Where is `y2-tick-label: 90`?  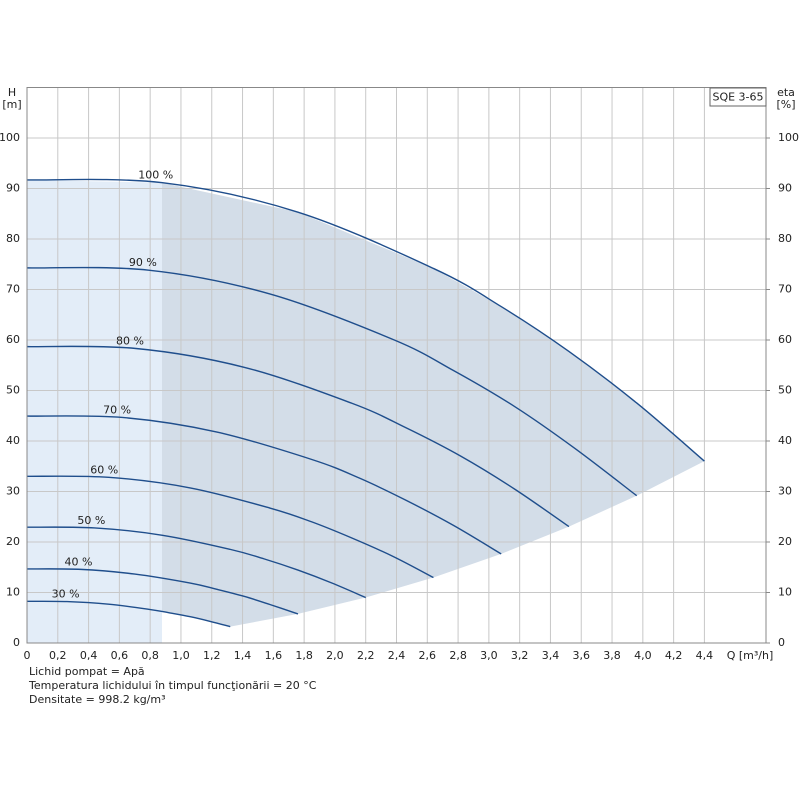 y2-tick-label: 90 is located at coordinates (785, 188).